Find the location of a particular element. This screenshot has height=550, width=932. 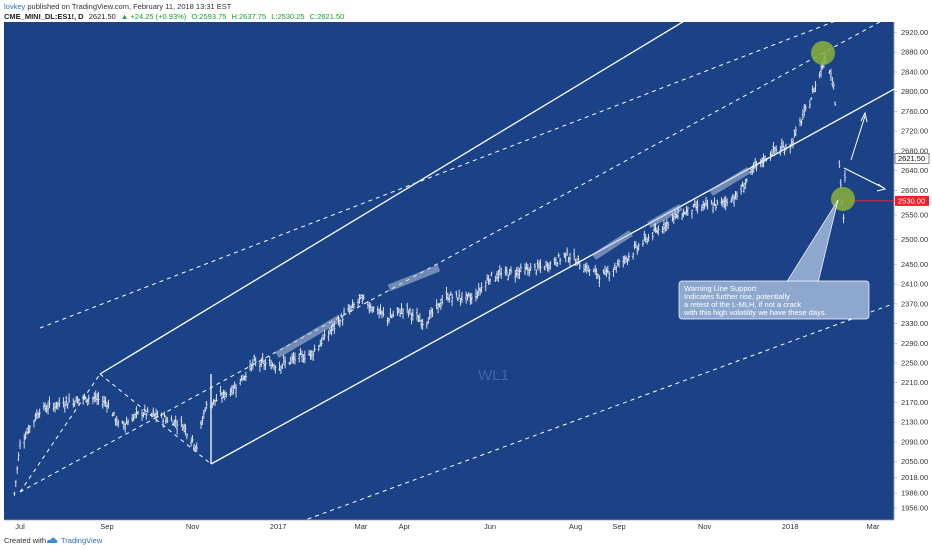

symbol-name: CME_MINI_DL:ES1!, D is located at coordinates (44, 16).